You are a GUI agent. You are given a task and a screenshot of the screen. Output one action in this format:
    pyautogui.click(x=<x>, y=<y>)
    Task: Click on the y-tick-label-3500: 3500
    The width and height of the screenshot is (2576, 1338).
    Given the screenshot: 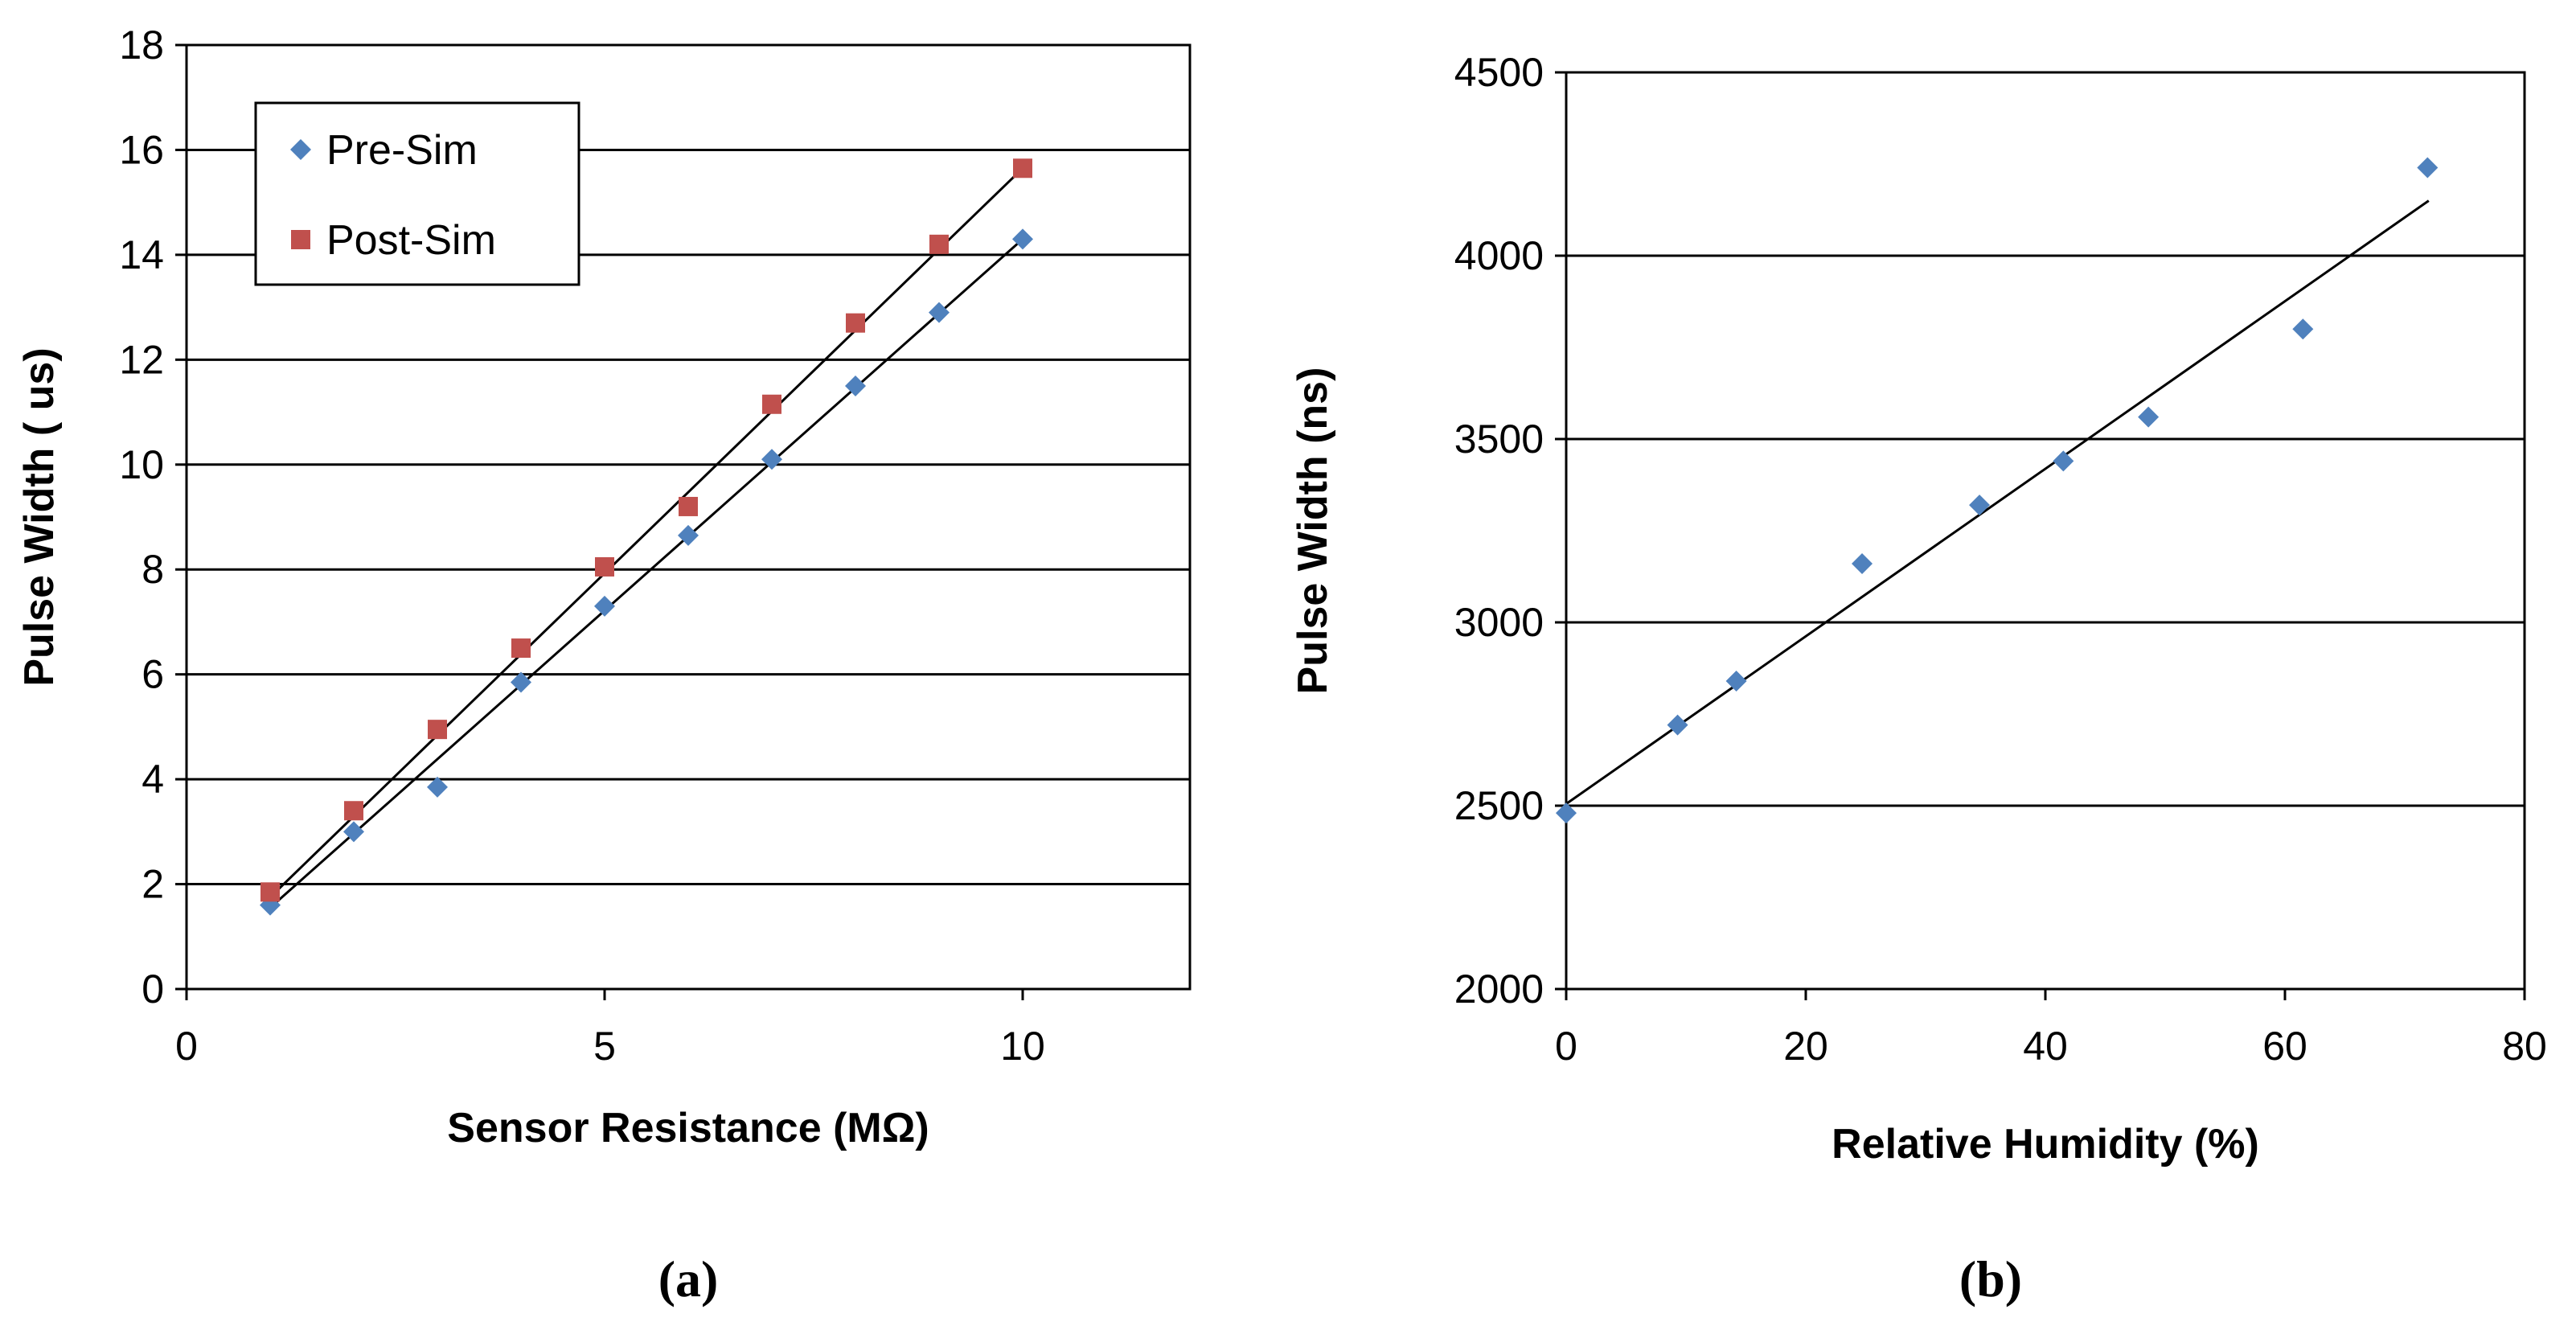 What is the action you would take?
    pyautogui.click(x=1499, y=439)
    